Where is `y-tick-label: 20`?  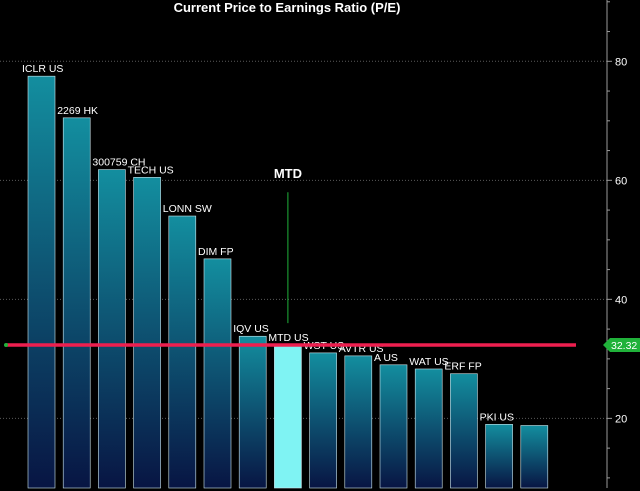
y-tick-label: 20 is located at coordinates (621, 419).